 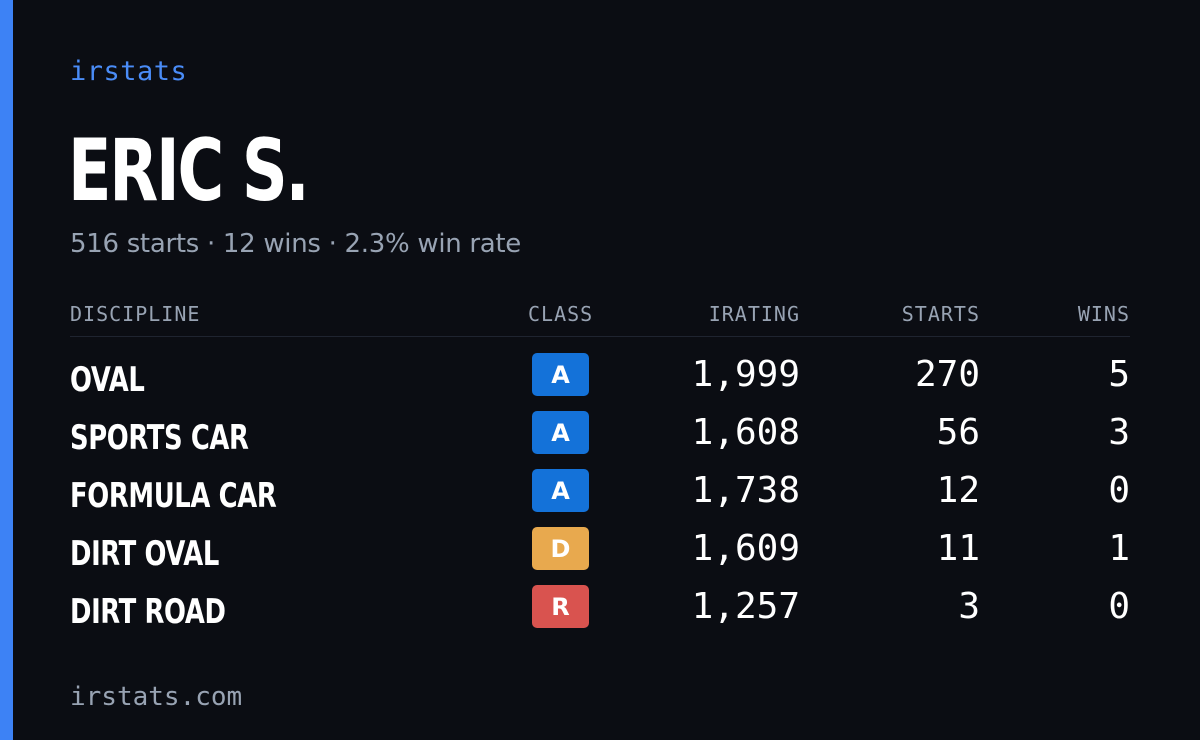 What do you see at coordinates (1119, 548) in the screenshot?
I see `wins-value: 1` at bounding box center [1119, 548].